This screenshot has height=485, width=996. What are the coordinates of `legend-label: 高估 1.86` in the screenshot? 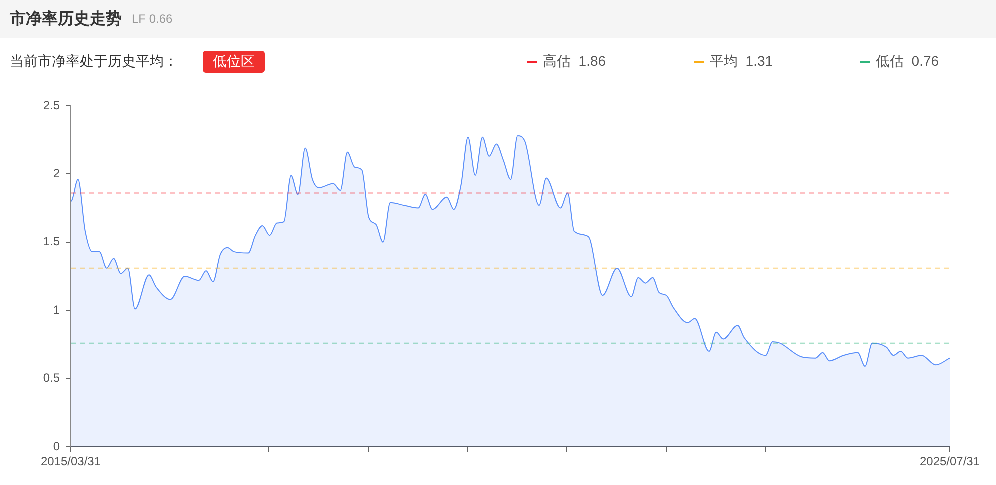 It's located at (574, 61).